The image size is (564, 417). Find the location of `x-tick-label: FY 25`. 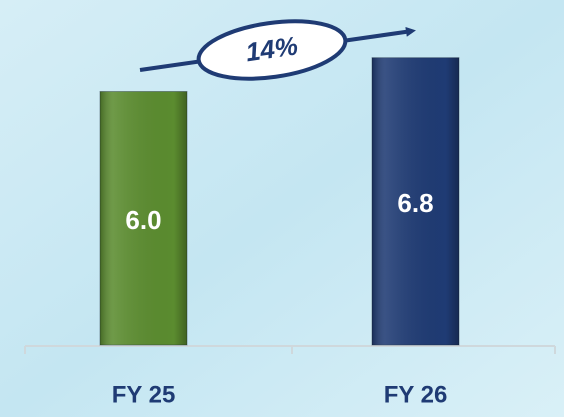

x-tick-label: FY 25 is located at coordinates (144, 394).